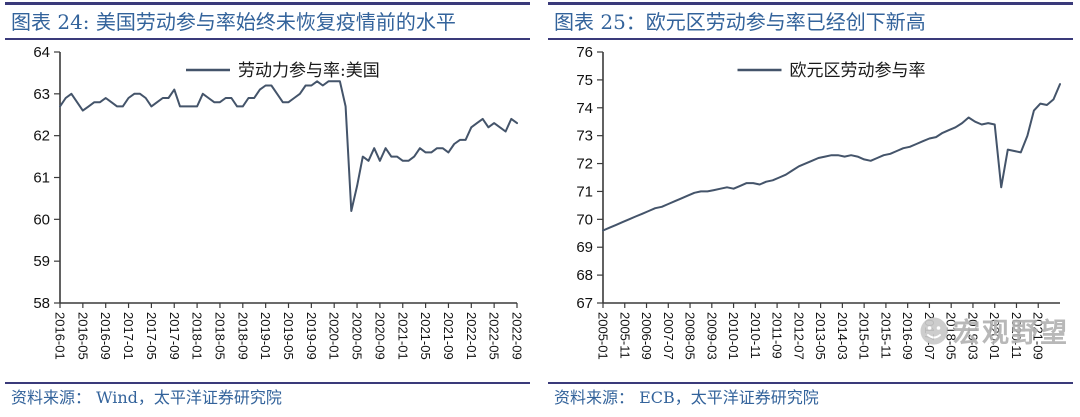 The image size is (1080, 417). Describe the element at coordinates (41, 261) in the screenshot. I see `y-tick-label: 59` at that location.